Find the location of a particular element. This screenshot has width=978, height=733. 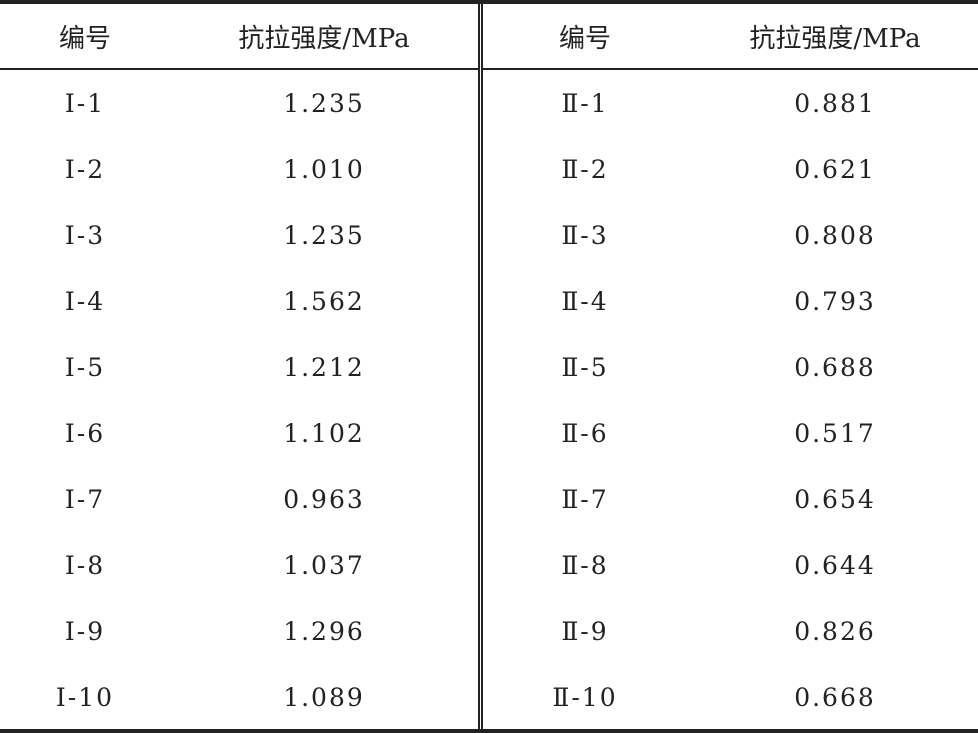

cell-id-1: Ⅰ-5 is located at coordinates (85, 367).